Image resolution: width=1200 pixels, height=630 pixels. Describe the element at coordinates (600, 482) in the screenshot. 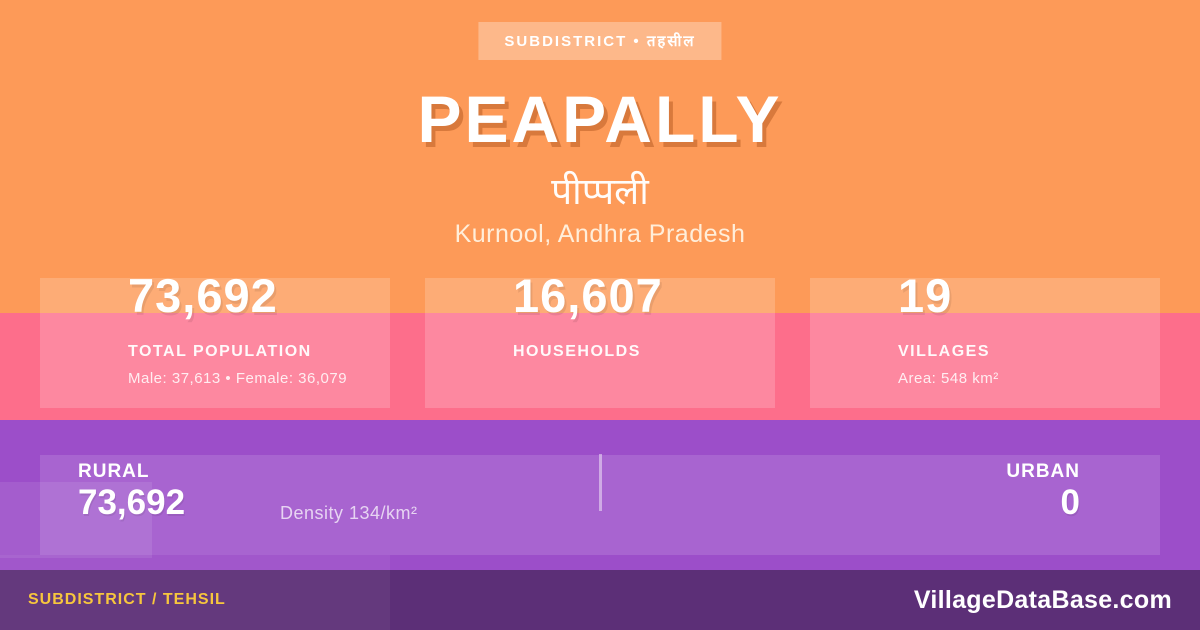

I see `rural-urban-divider` at that location.